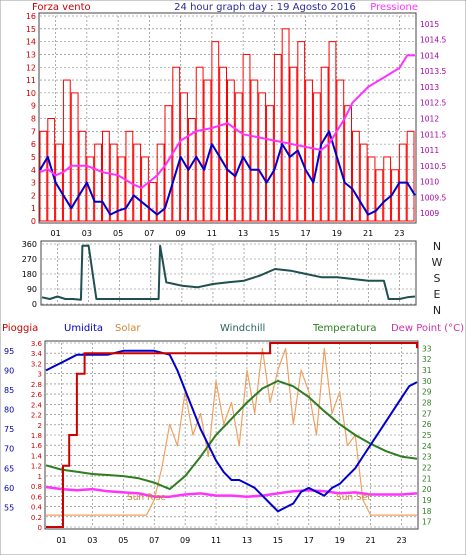 The image size is (466, 555). Describe the element at coordinates (40, 375) in the screenshot. I see `rain-y-tick: 3` at that location.